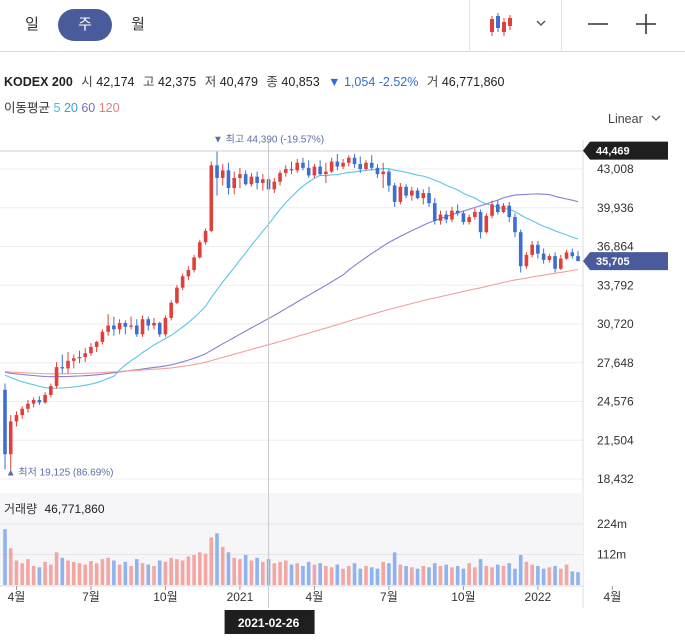  I want to click on divider, so click(561, 26).